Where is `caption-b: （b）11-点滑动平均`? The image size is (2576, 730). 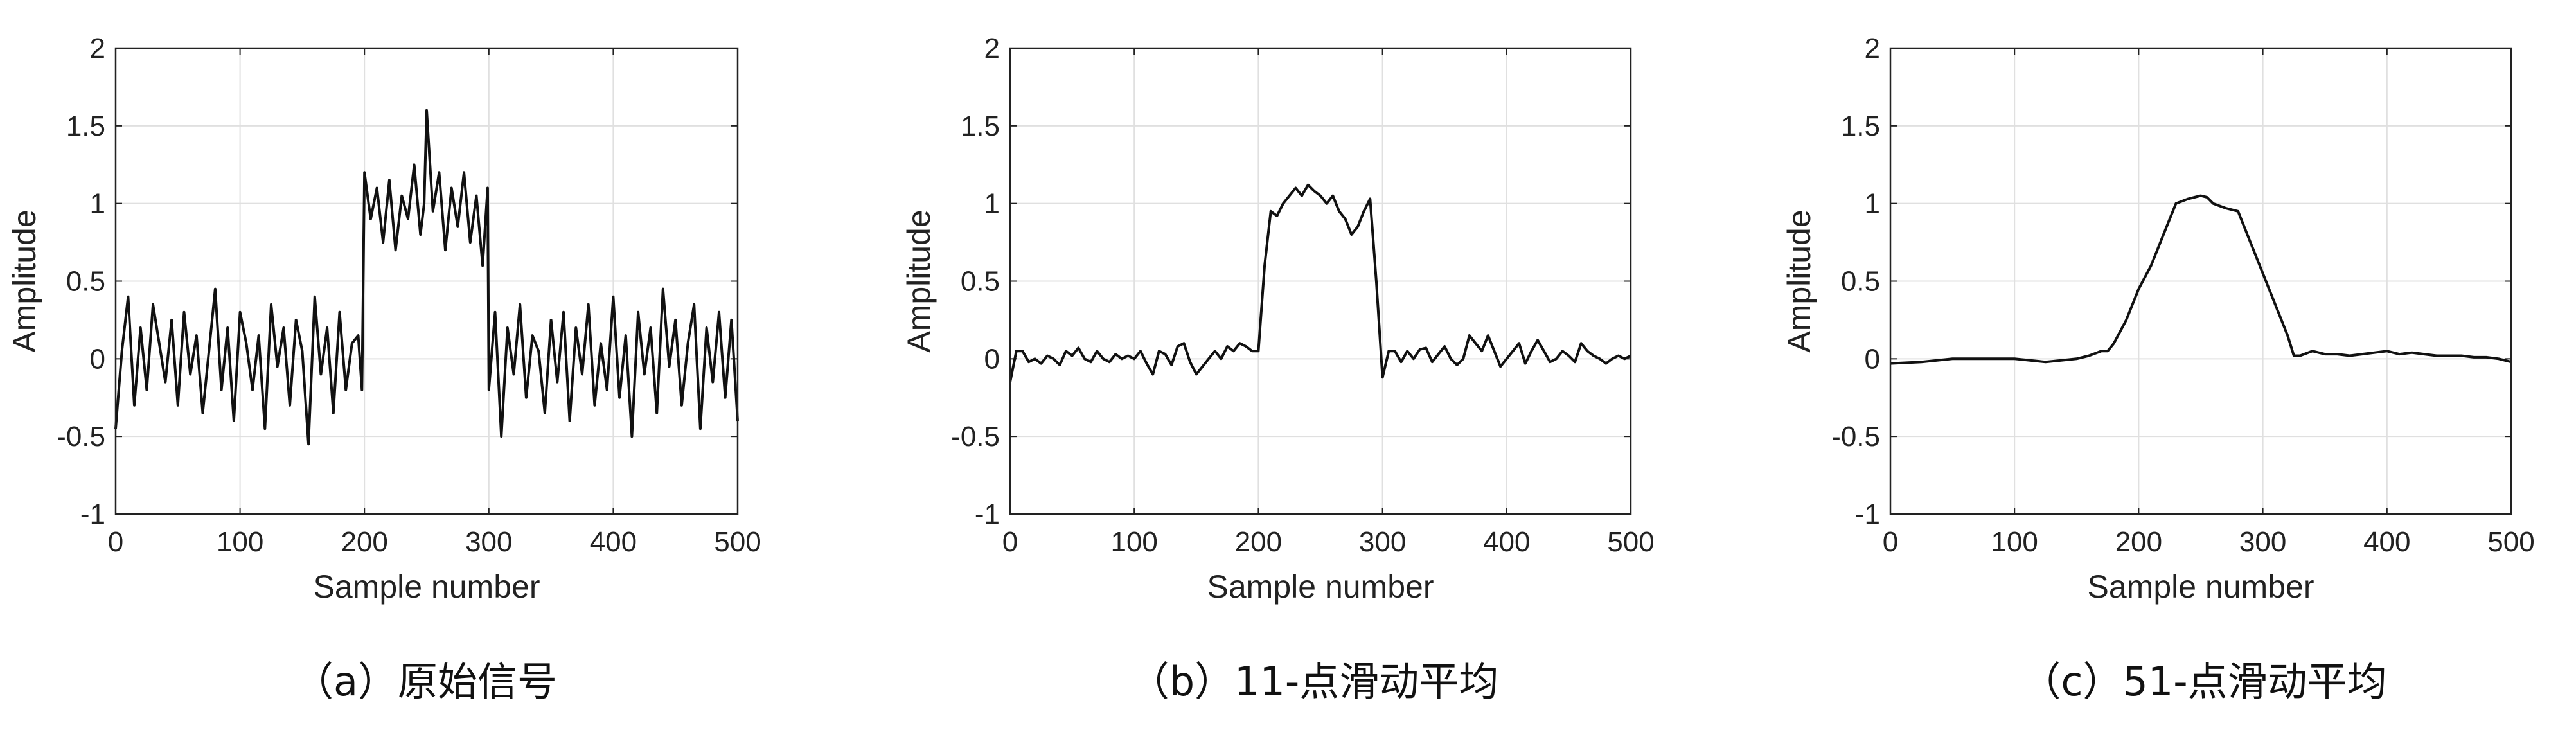
caption-b: （b）11-点滑动平均 is located at coordinates (1314, 681).